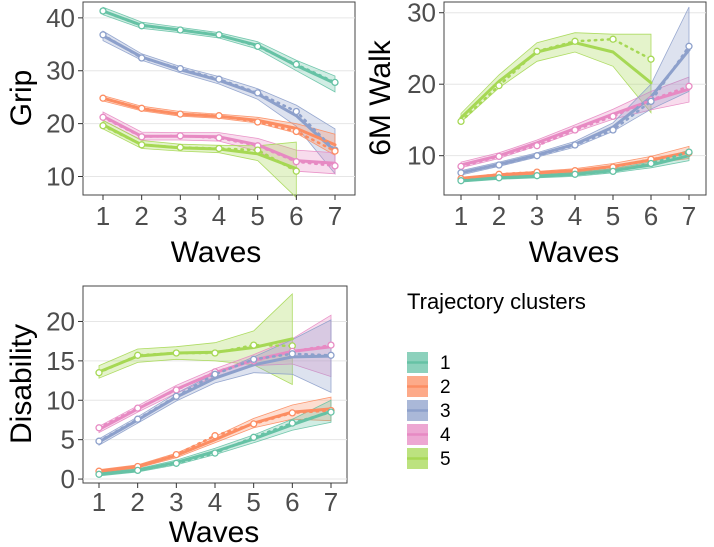  Describe the element at coordinates (461, 216) in the screenshot. I see `walk-x-tick-label: 1` at that location.